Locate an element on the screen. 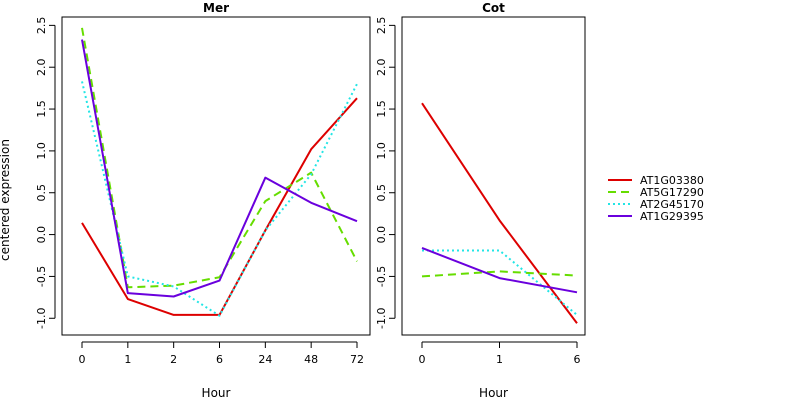 This screenshot has height=404, width=800. panel-title: Mer is located at coordinates (216, 8).